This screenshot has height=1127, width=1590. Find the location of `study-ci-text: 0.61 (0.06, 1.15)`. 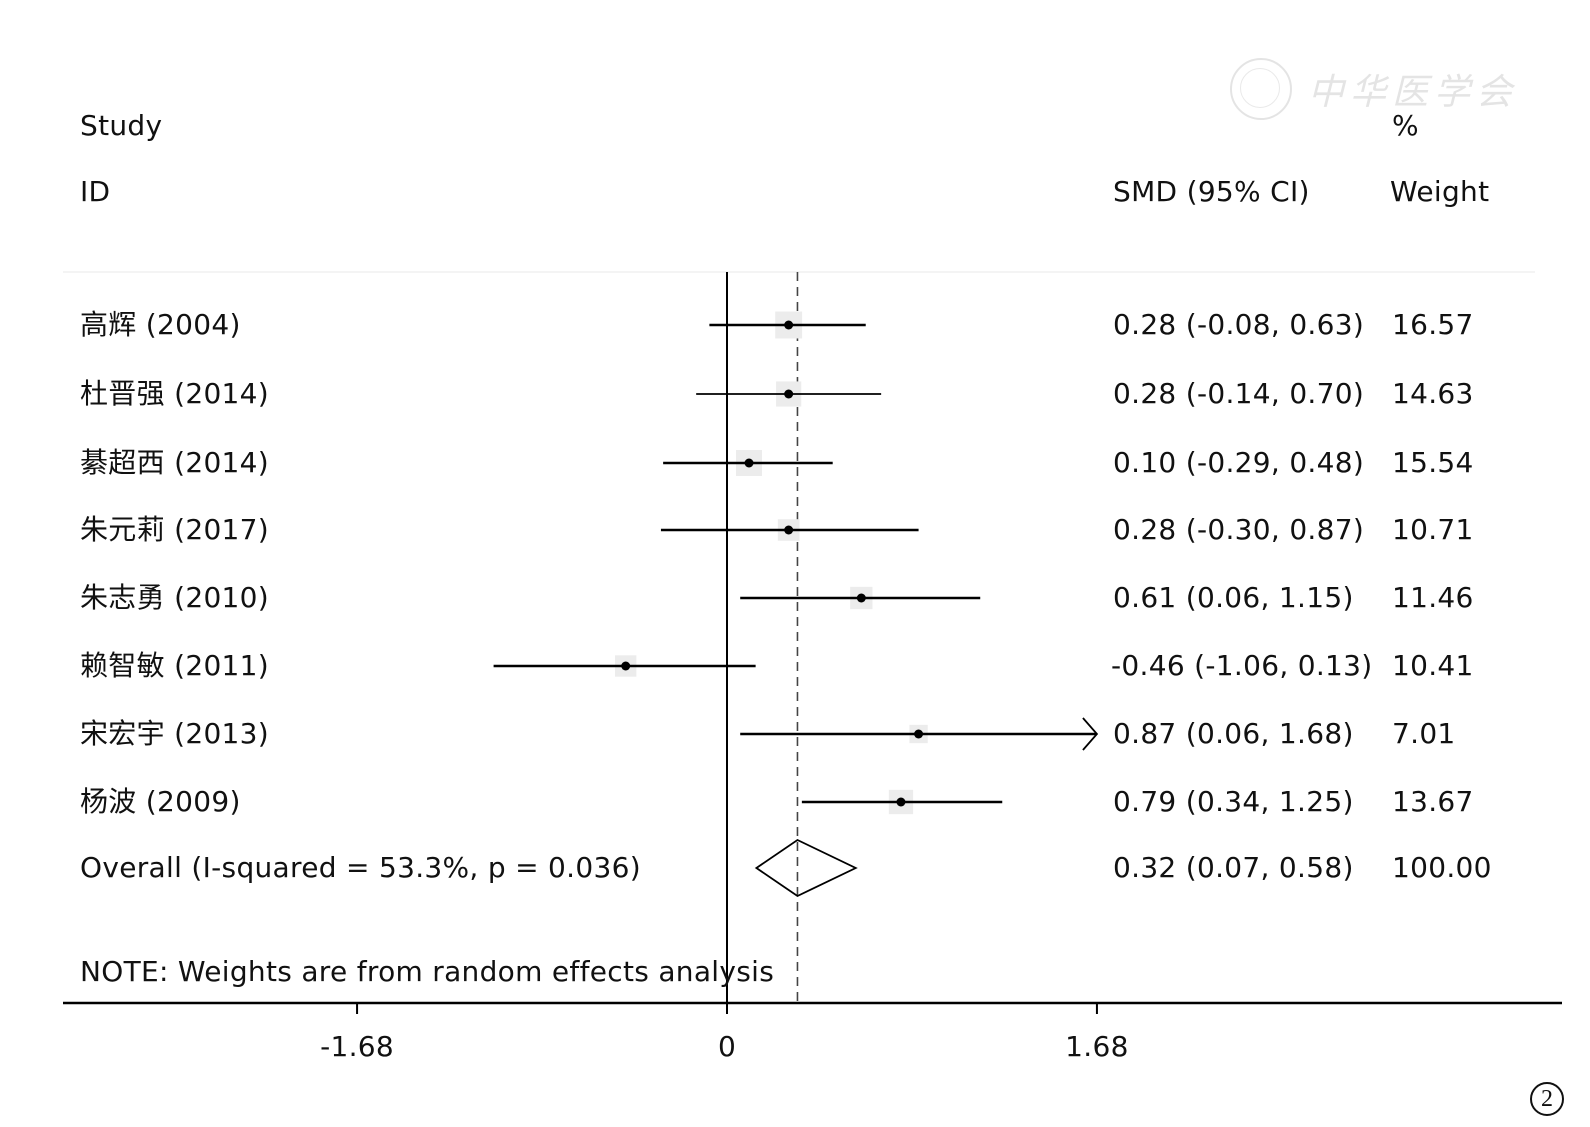

study-ci-text: 0.61 (0.06, 1.15) is located at coordinates (1233, 597).